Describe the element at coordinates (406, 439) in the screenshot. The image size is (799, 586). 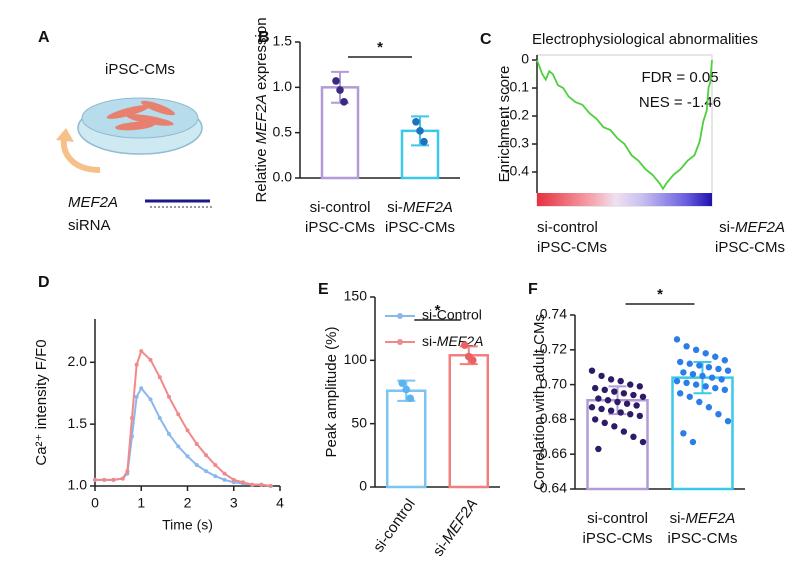
I see `bar` at that location.